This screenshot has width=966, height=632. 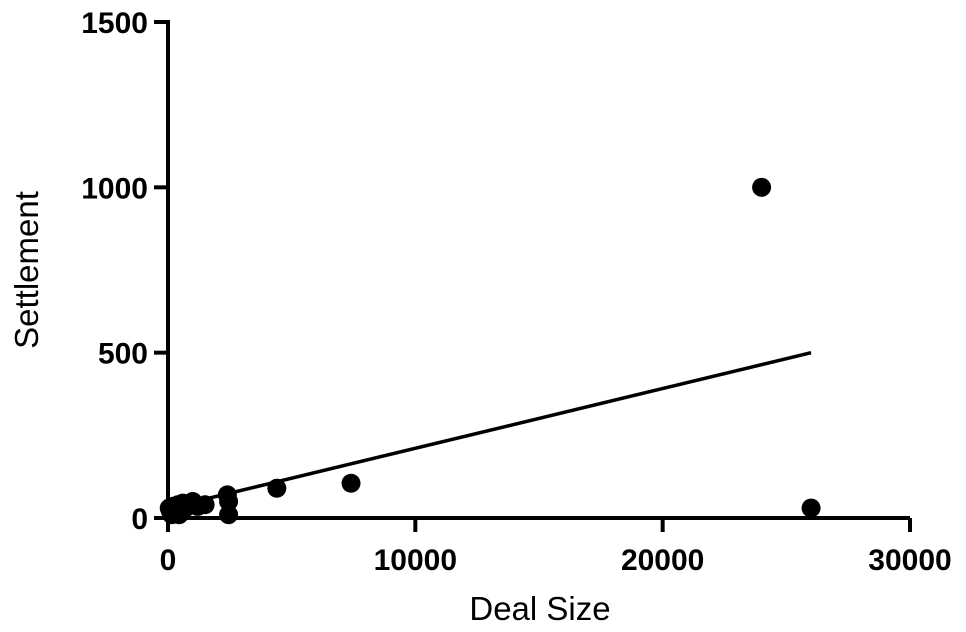 What do you see at coordinates (114, 188) in the screenshot?
I see `y-tick-label: 1000` at bounding box center [114, 188].